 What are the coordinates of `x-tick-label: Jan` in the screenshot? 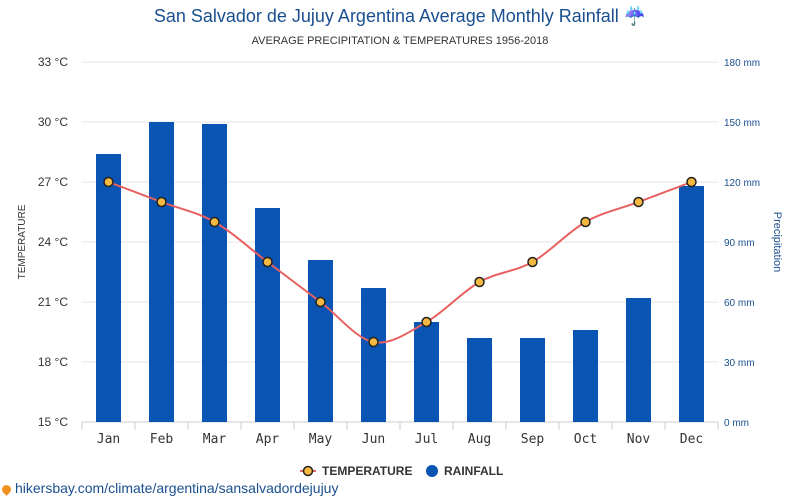 It's located at (108, 439).